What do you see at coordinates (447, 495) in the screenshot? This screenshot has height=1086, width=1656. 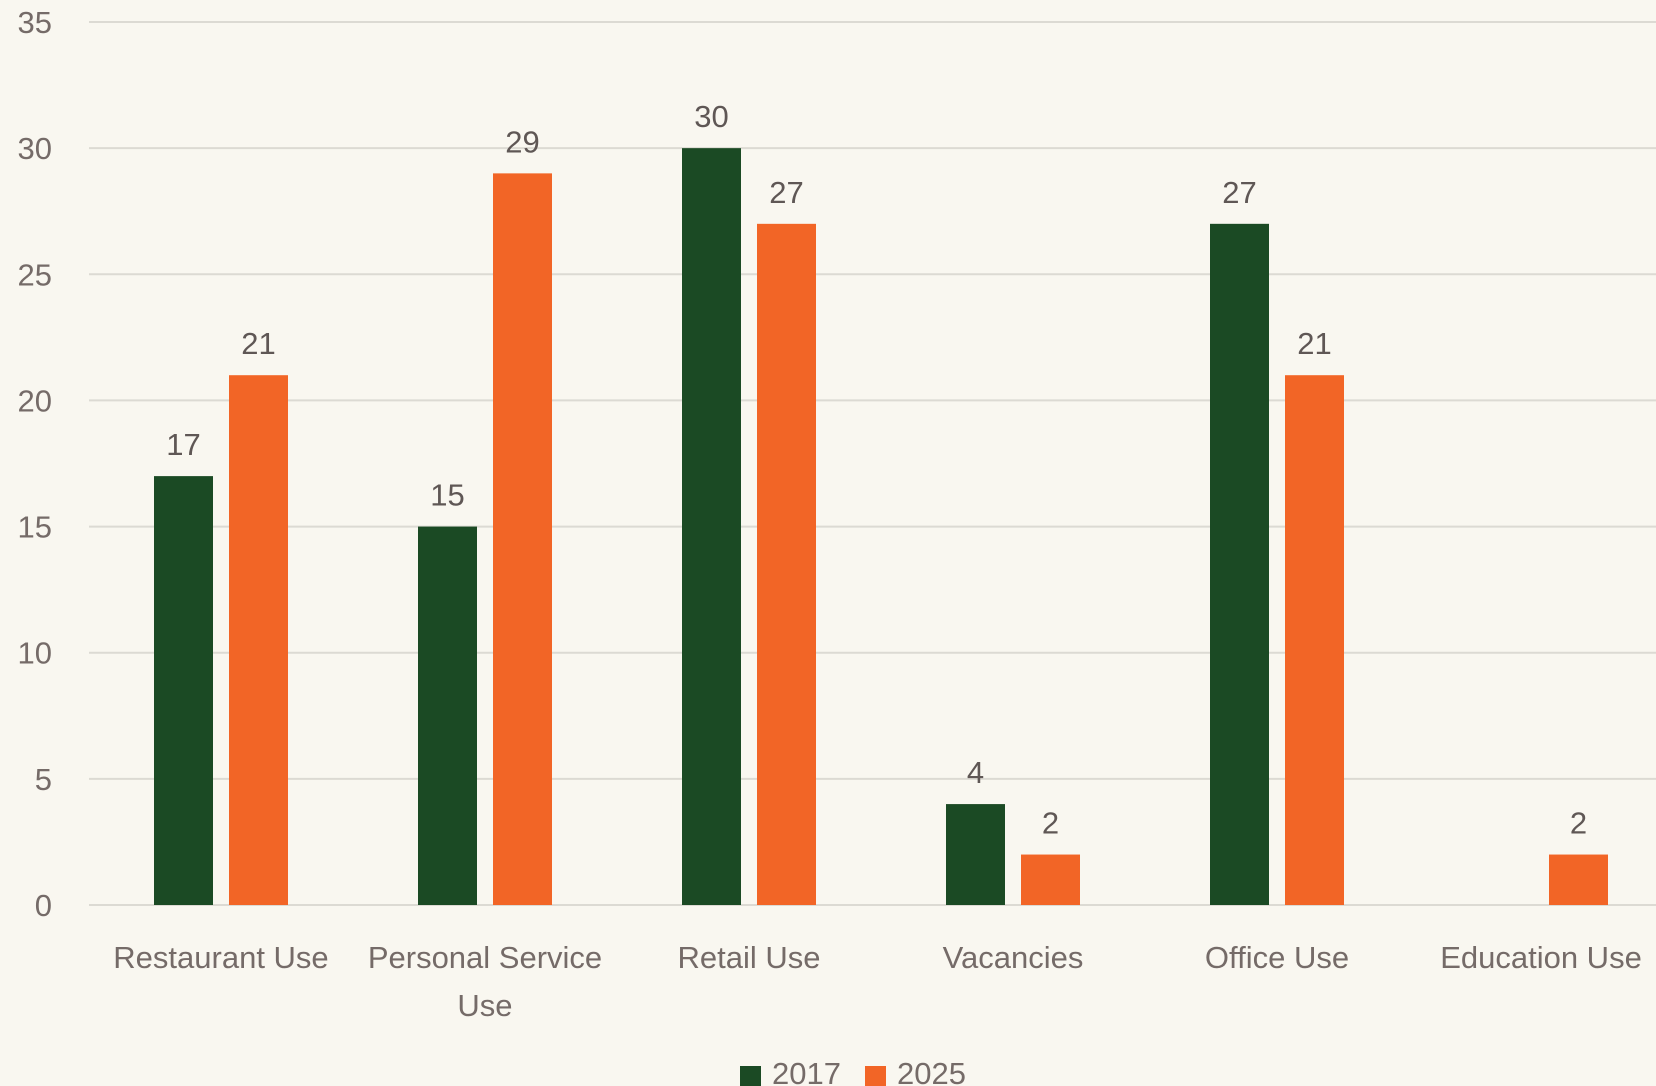 I see `data-label: 15` at bounding box center [447, 495].